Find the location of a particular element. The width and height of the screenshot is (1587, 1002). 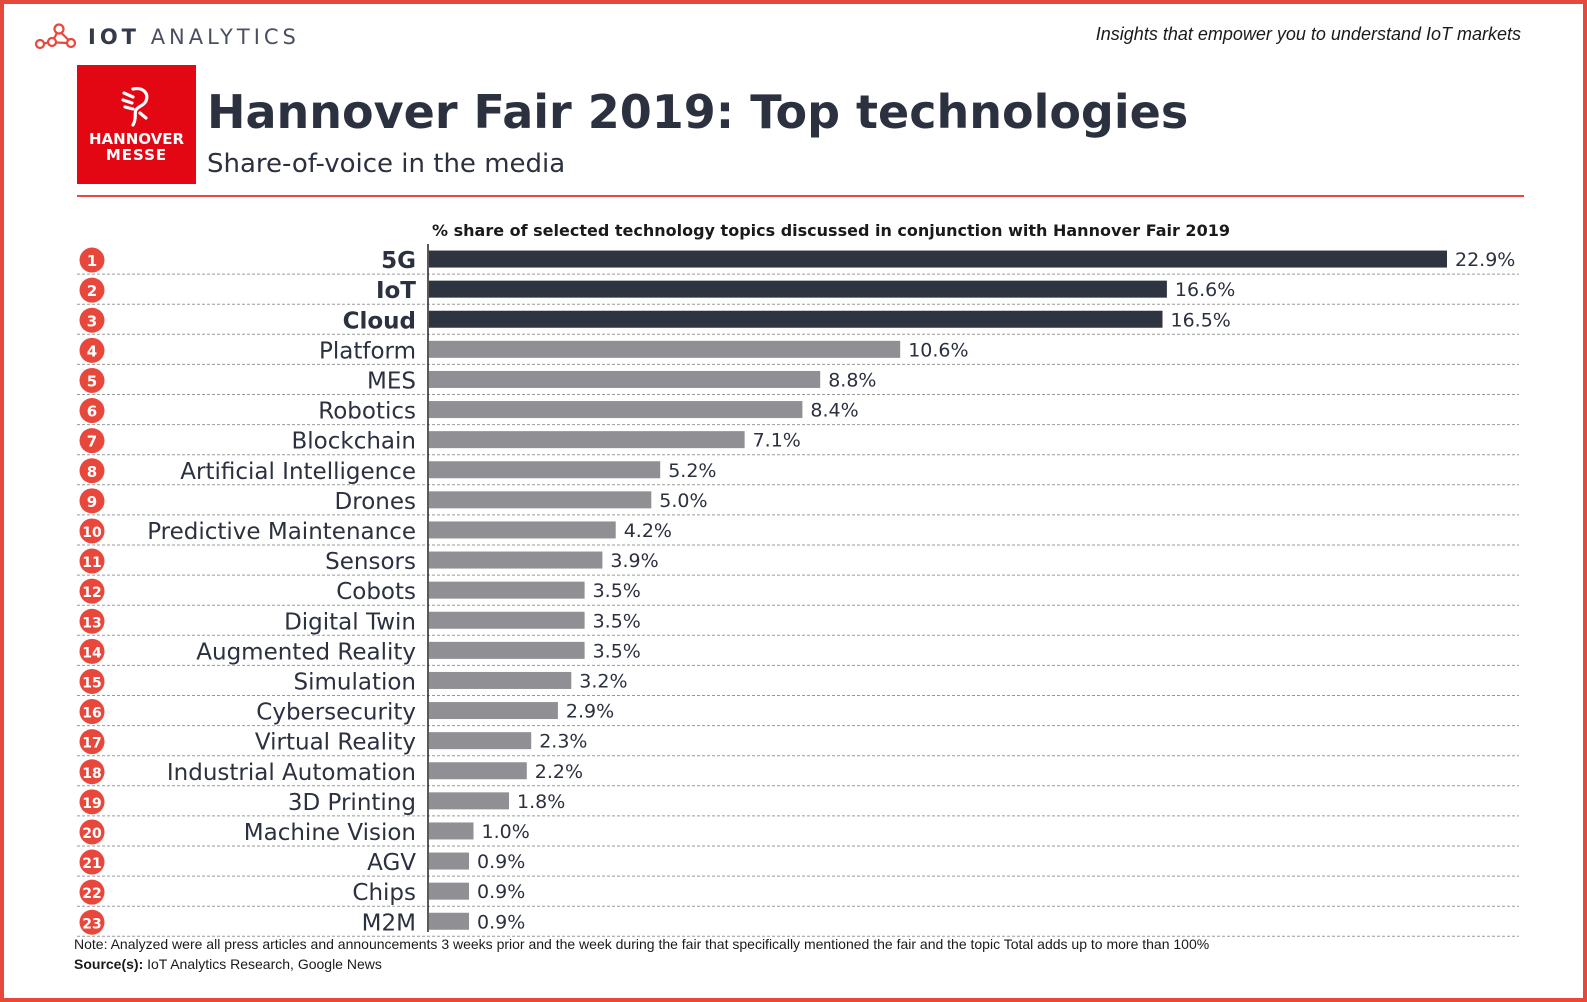

rank-number: 22 is located at coordinates (91, 894).